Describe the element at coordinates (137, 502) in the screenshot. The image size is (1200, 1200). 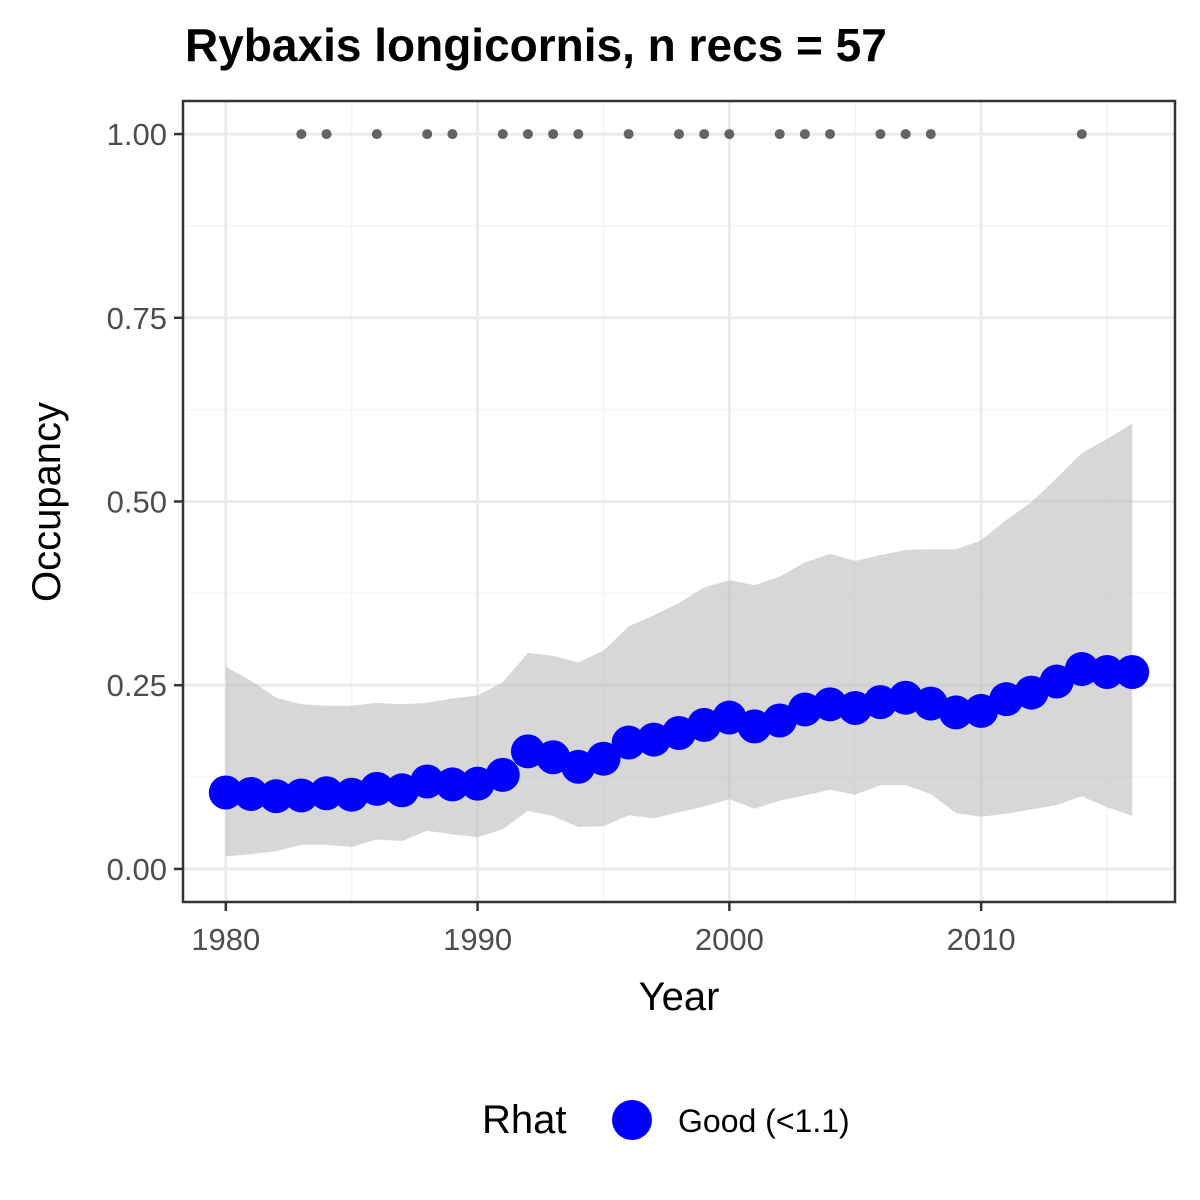
I see `y-tick-label: 0.50` at that location.